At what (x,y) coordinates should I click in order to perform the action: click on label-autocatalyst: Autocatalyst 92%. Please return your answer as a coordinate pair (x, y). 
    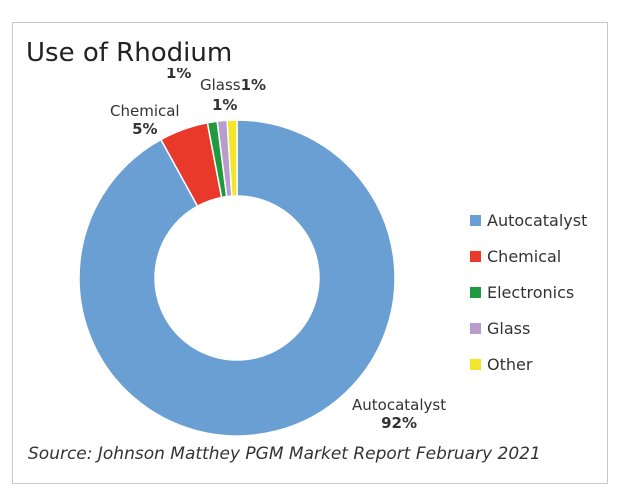
    Looking at the image, I should click on (399, 414).